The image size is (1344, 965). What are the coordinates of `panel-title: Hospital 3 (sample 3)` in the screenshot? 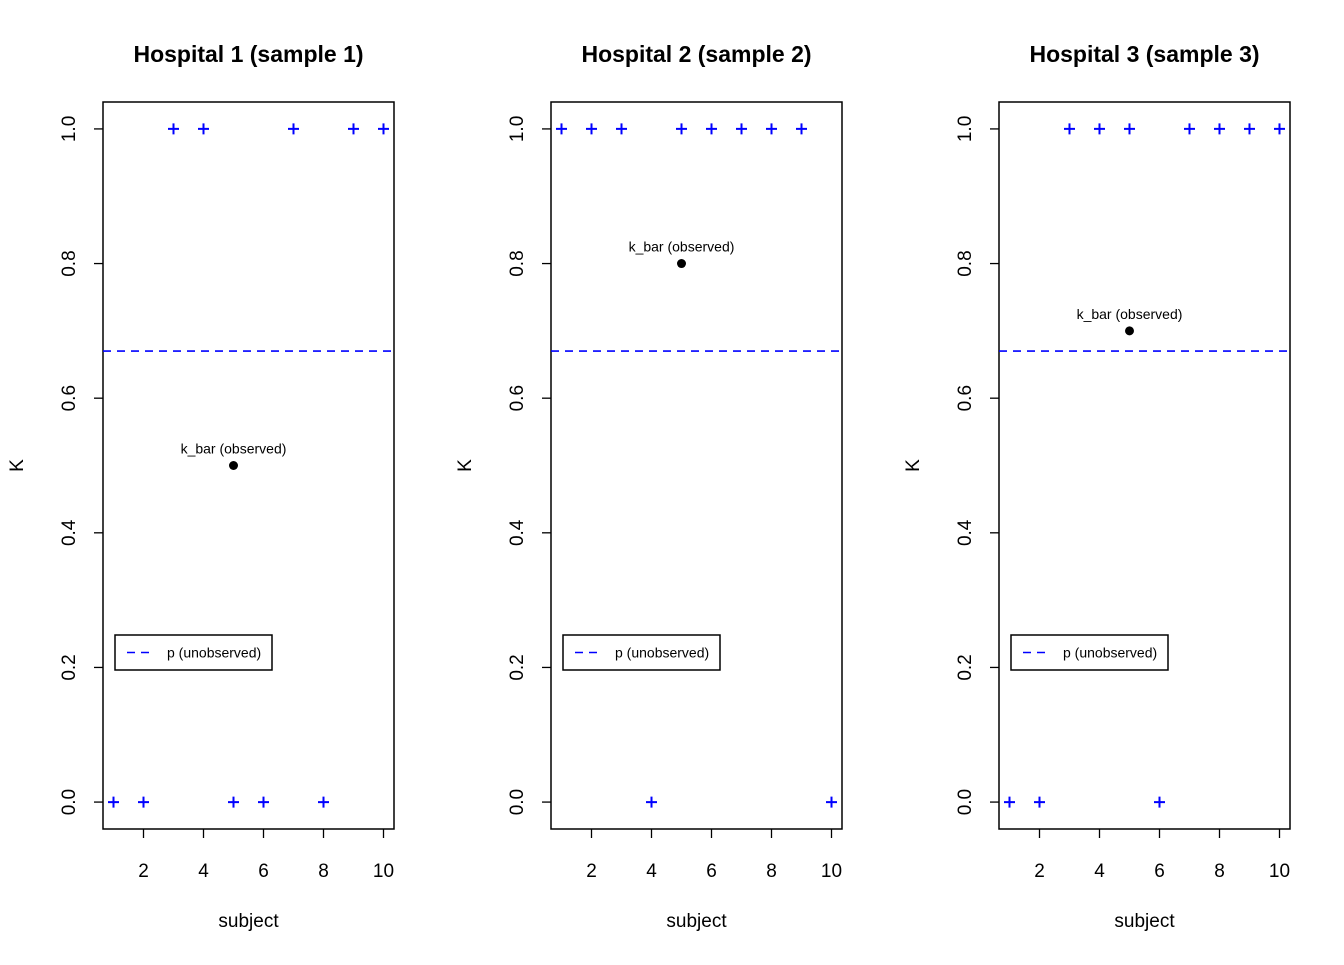 It's located at (1144, 54).